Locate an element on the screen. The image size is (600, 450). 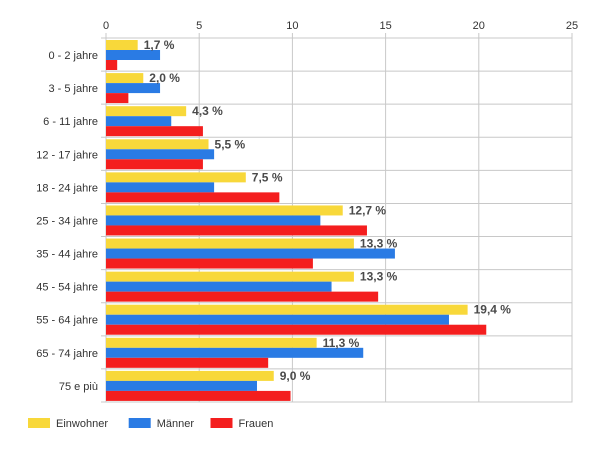
bar-frauen-55-64-jahre is located at coordinates (296, 329).